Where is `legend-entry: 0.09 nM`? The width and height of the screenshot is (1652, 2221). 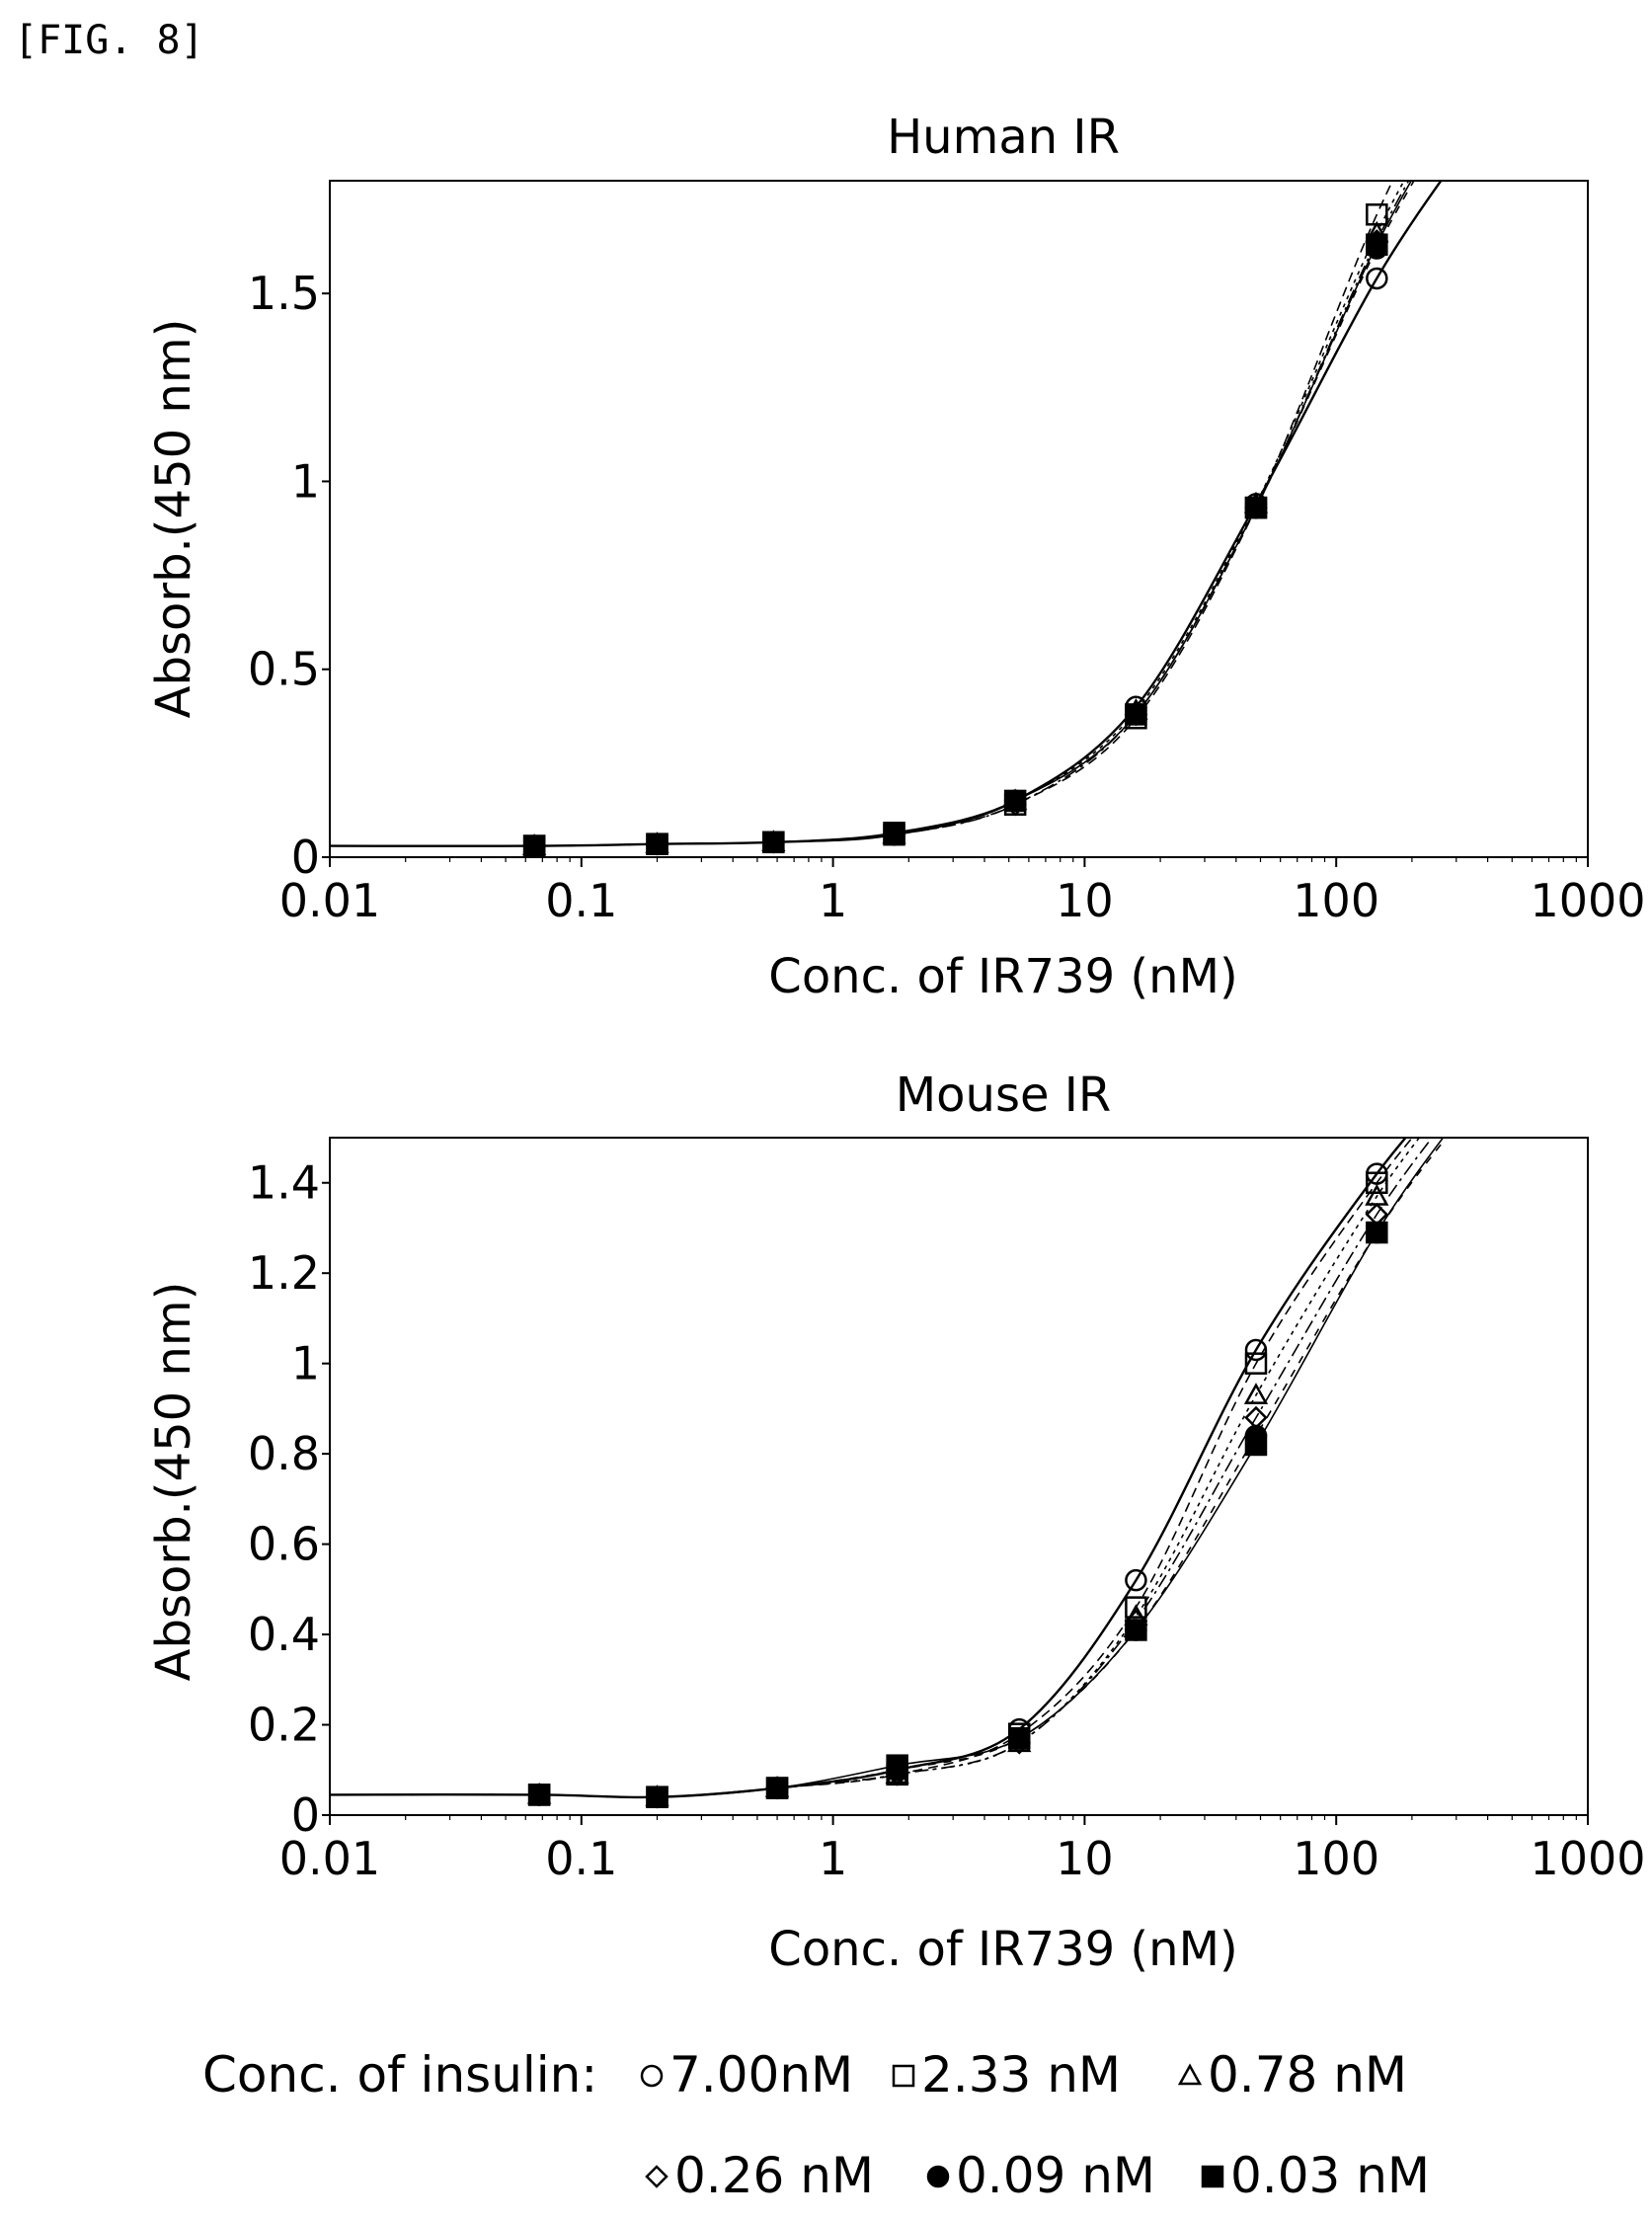
legend-entry: 0.09 nM is located at coordinates (1040, 2175).